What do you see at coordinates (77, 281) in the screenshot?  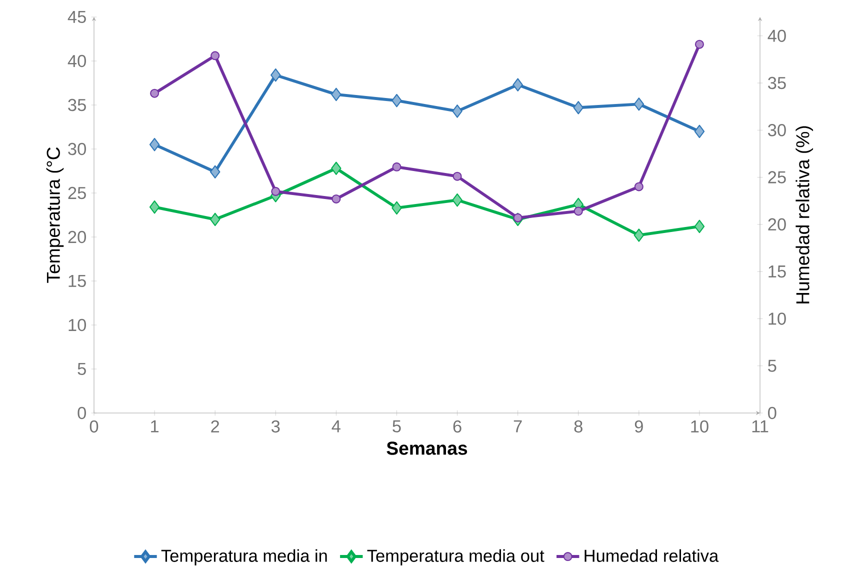 I see `y-tick-label: 15` at bounding box center [77, 281].